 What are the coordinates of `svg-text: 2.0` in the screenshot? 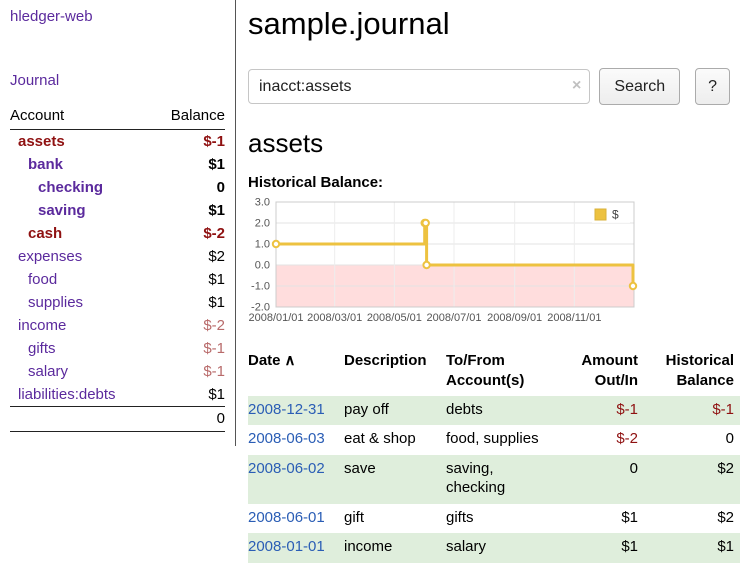 It's located at (262, 224).